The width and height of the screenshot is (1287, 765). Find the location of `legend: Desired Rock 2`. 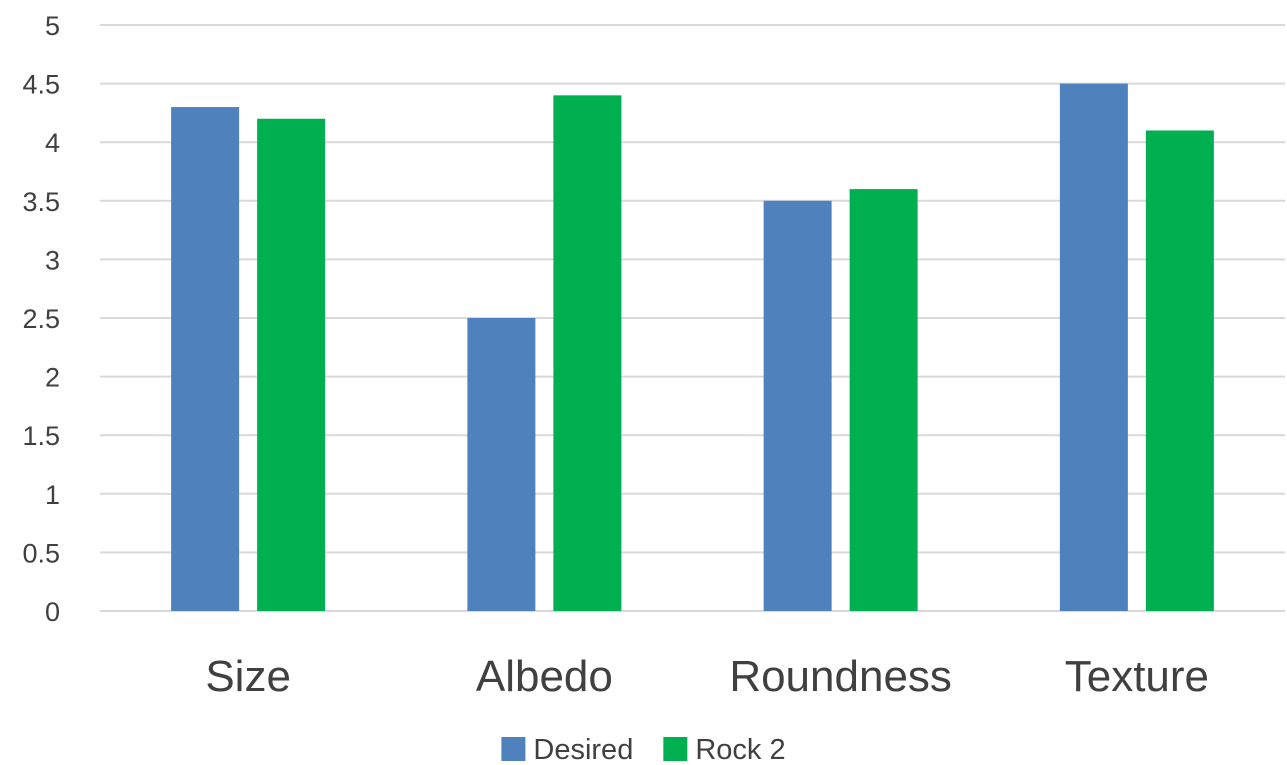

legend: Desired Rock 2 is located at coordinates (643, 749).